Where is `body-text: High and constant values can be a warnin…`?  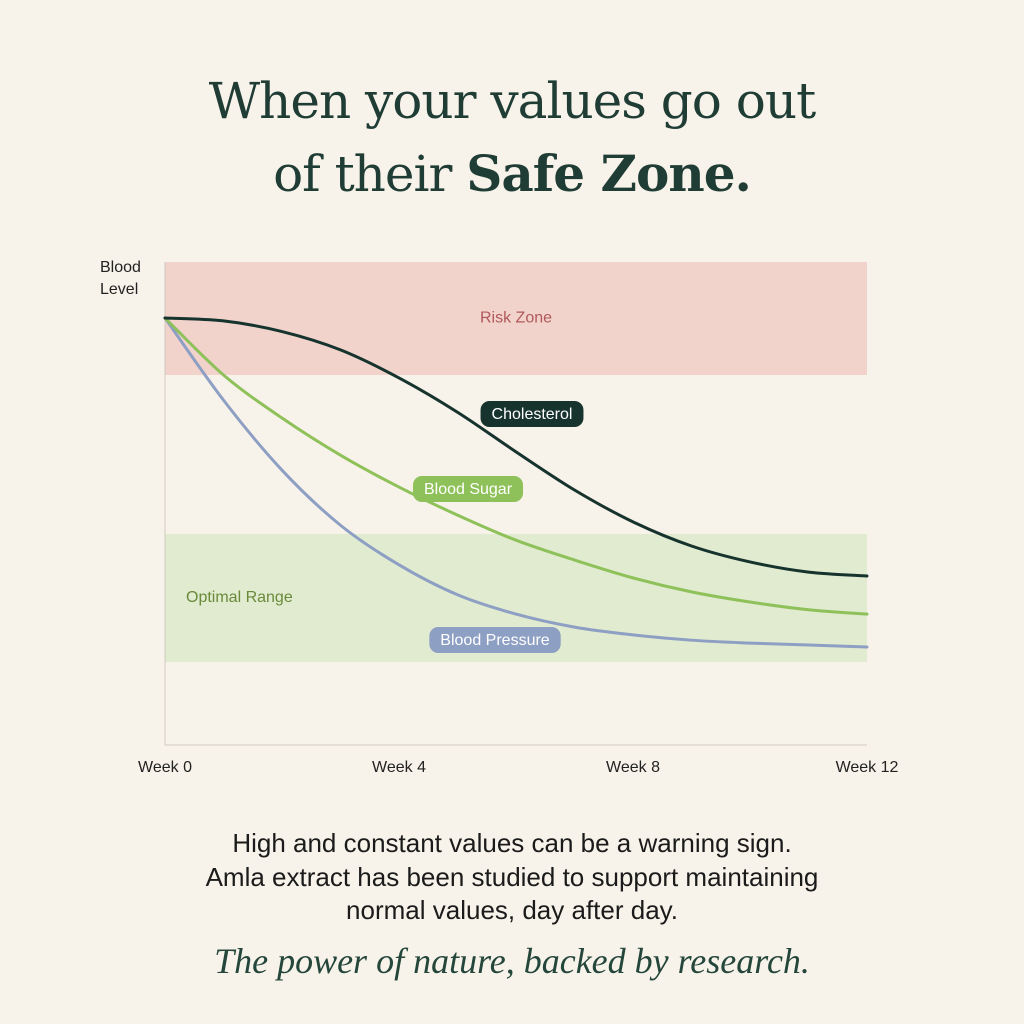 body-text: High and constant values can be a warnin… is located at coordinates (512, 843).